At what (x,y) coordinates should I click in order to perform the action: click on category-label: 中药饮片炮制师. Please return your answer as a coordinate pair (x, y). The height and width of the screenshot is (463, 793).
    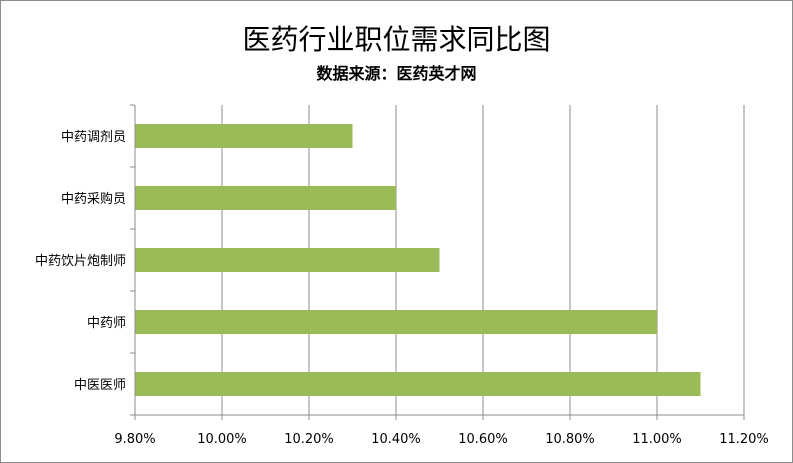
    Looking at the image, I should click on (80, 261).